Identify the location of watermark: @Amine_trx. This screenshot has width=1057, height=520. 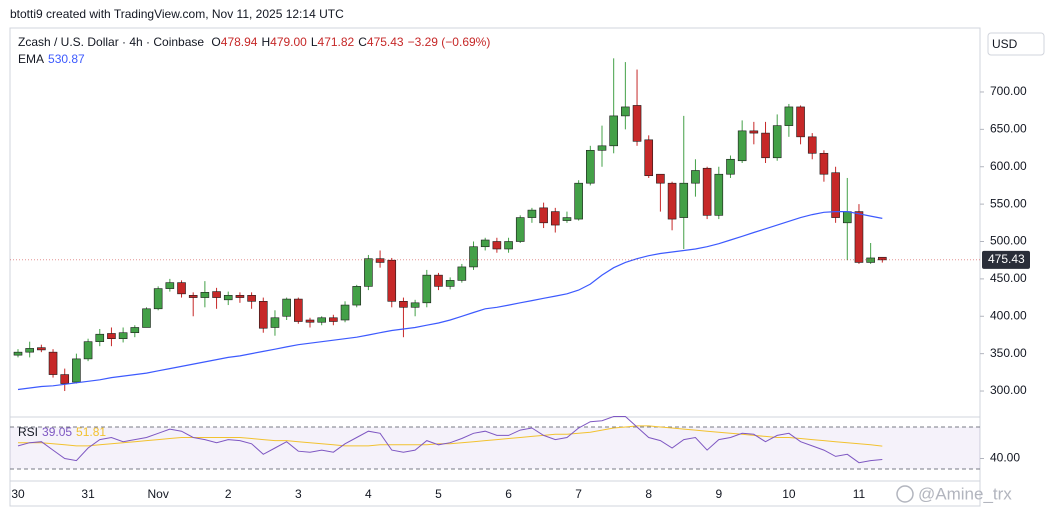
(965, 493).